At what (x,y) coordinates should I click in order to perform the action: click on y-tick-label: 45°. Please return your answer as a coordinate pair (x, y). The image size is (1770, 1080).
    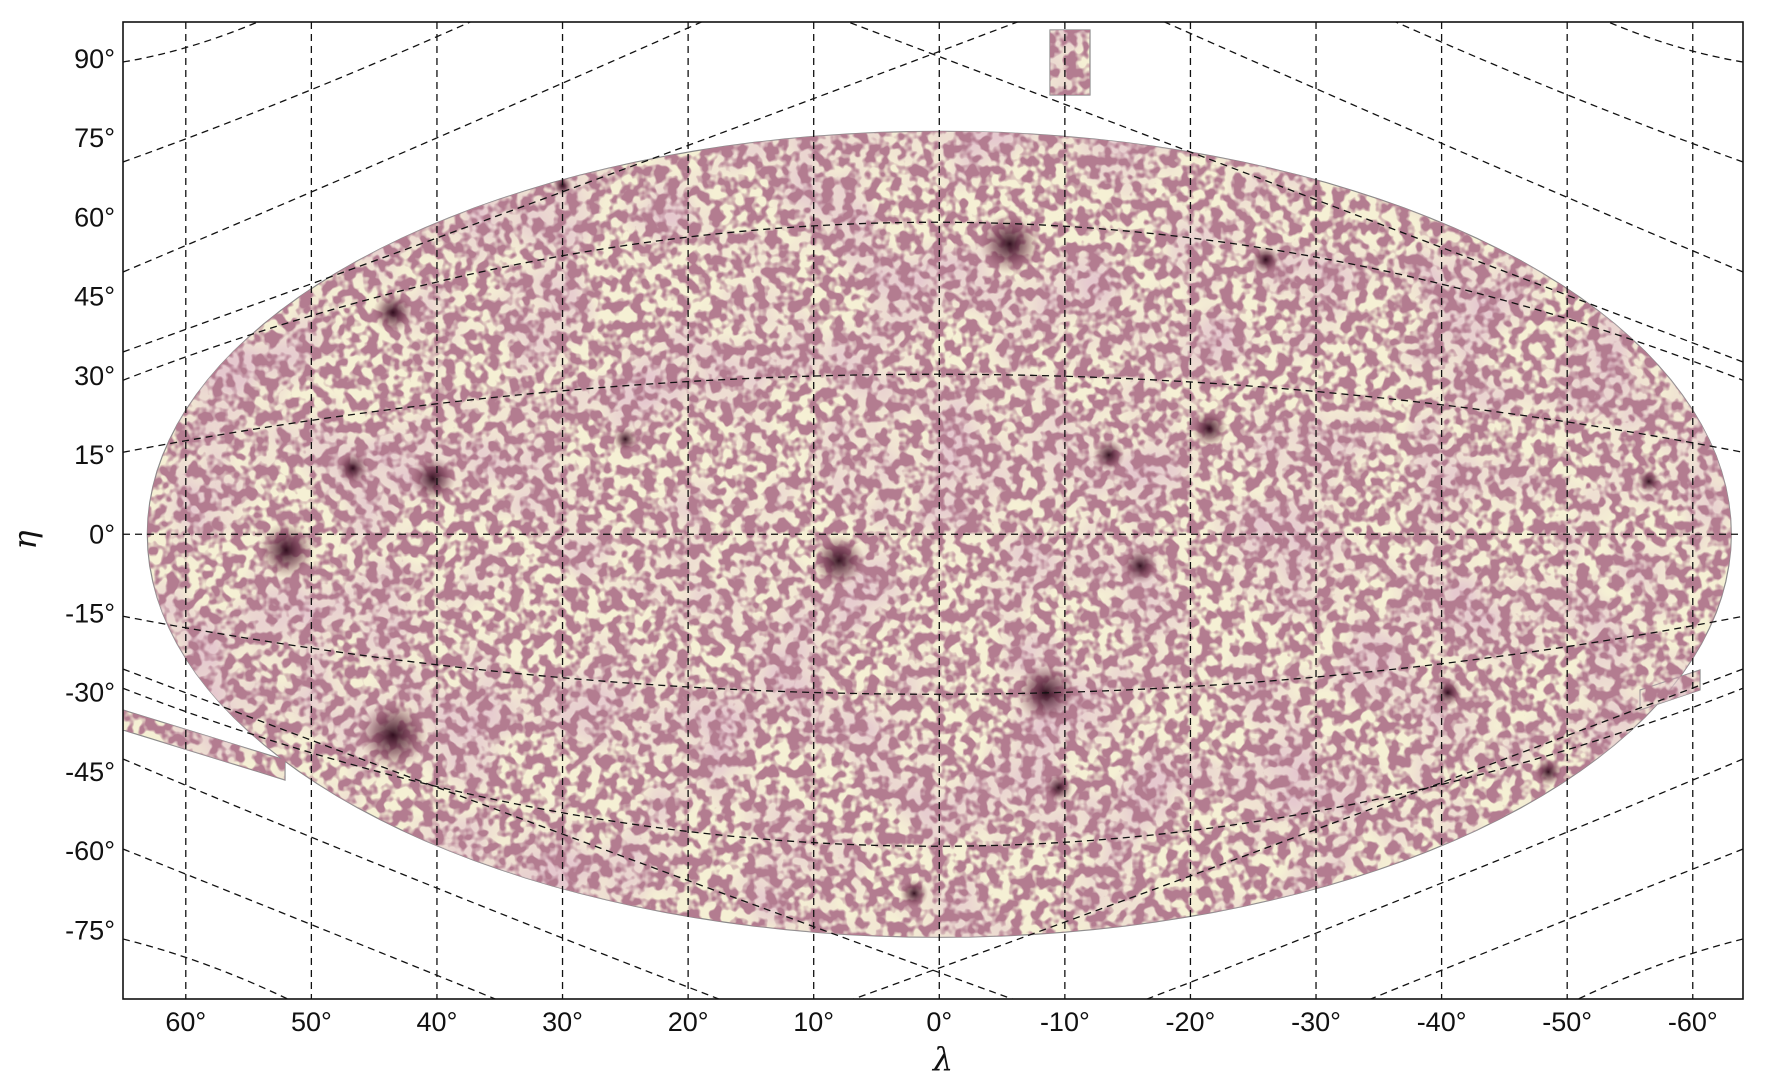
    Looking at the image, I should click on (94, 297).